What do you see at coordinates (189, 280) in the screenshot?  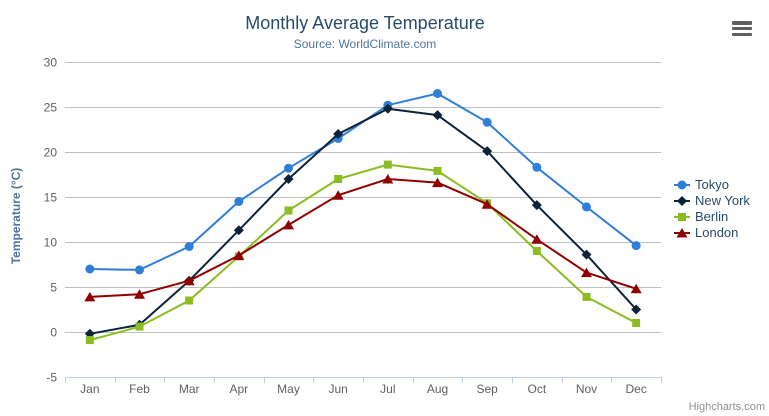 I see `point-london-mar` at bounding box center [189, 280].